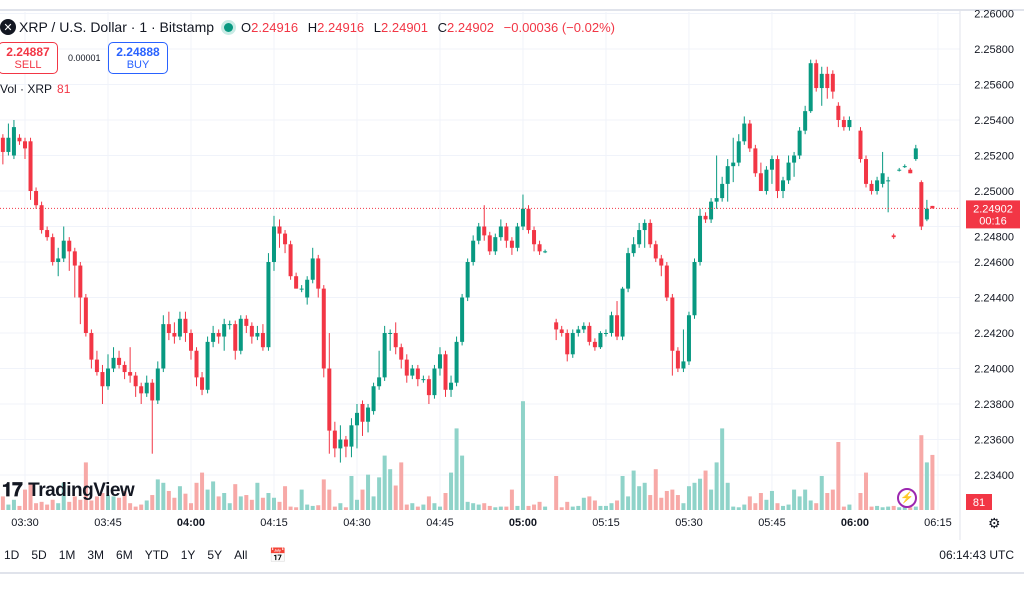 This screenshot has width=1024, height=597. I want to click on volume-legend: Vol · XRP 81, so click(35, 89).